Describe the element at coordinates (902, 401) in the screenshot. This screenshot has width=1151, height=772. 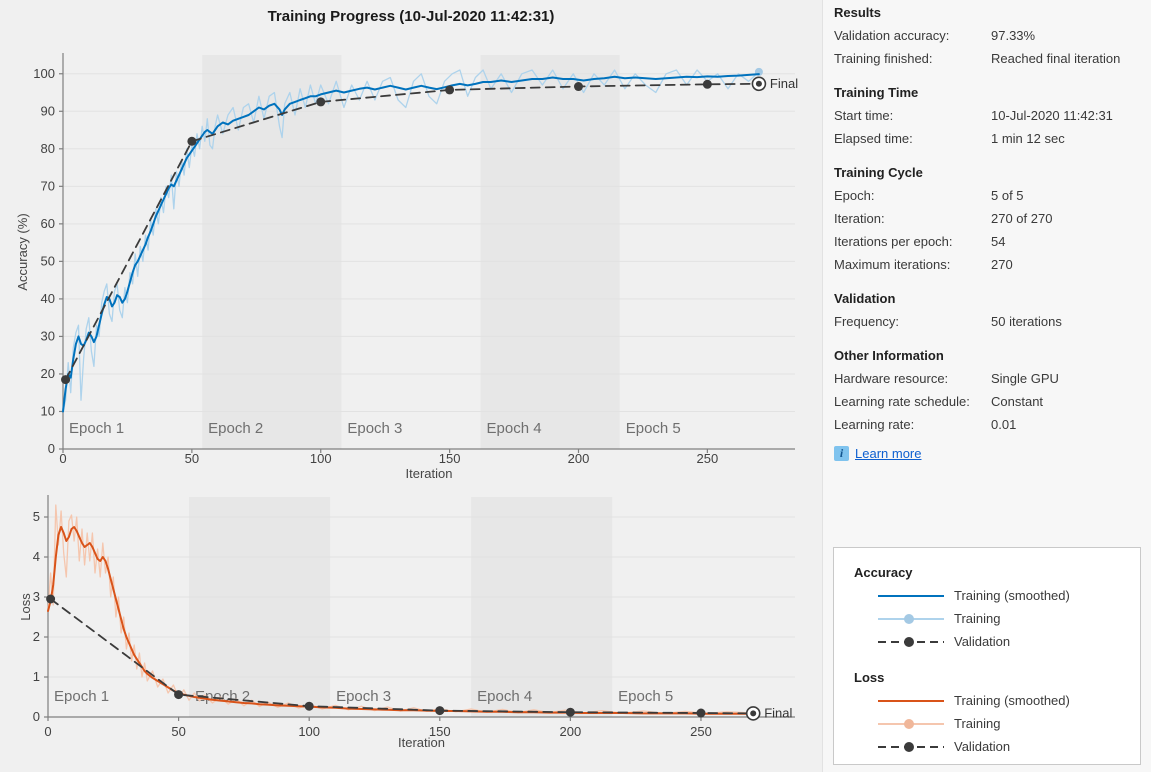
I see `info-label: Learning rate schedule:` at that location.